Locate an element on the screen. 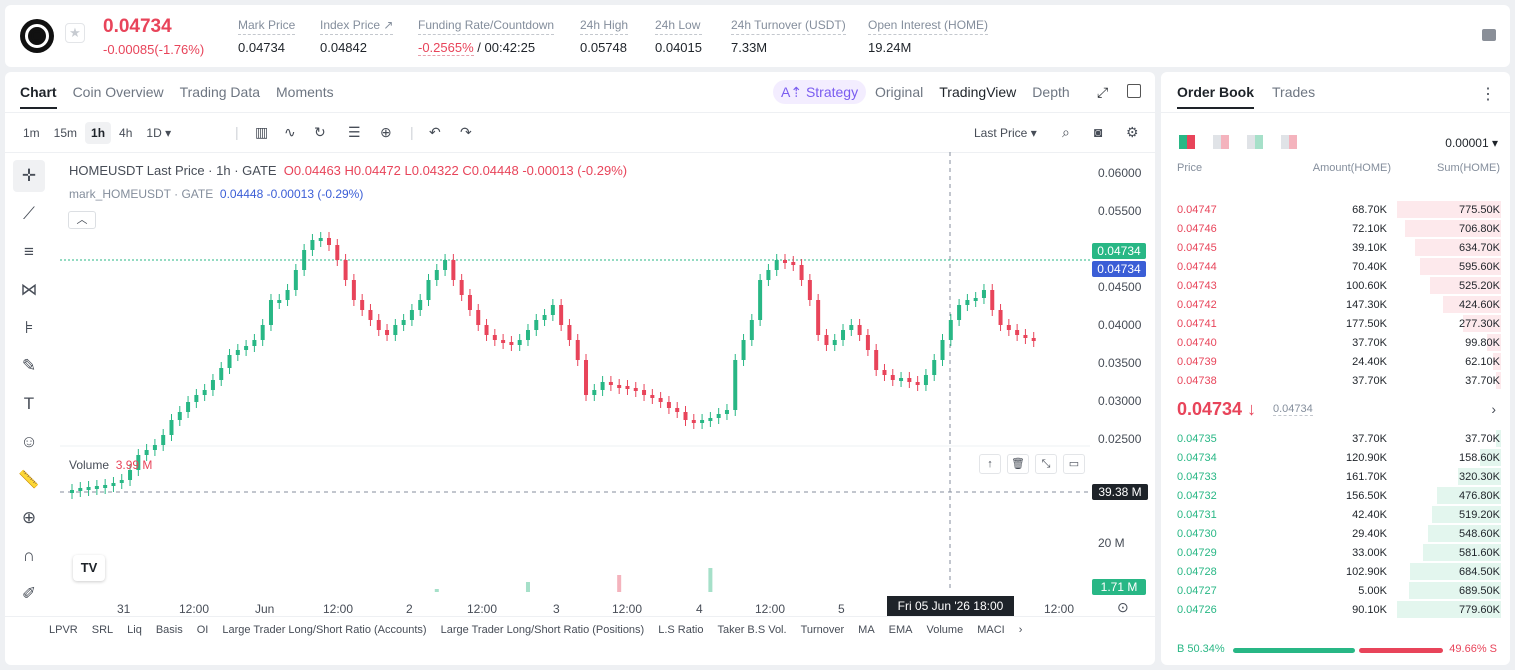  precision-select: 0.00001 ▾ is located at coordinates (1471, 143).